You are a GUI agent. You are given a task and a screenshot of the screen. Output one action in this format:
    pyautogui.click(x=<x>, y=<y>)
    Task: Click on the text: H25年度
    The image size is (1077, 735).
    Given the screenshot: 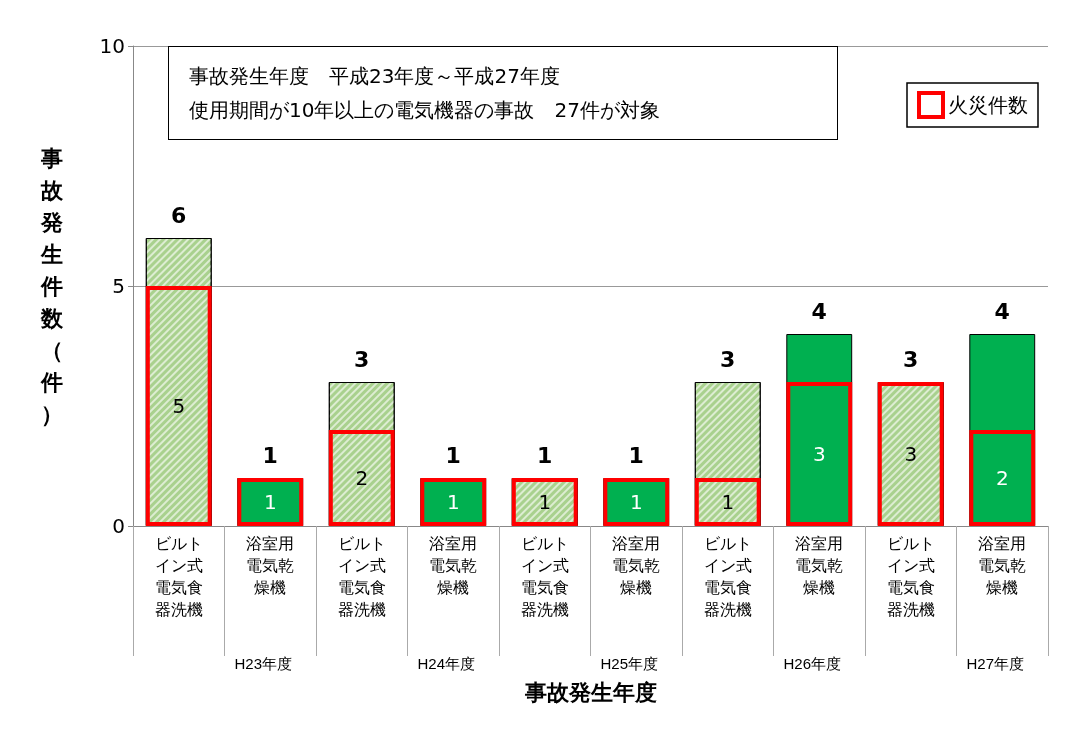 What is the action you would take?
    pyautogui.click(x=629, y=663)
    